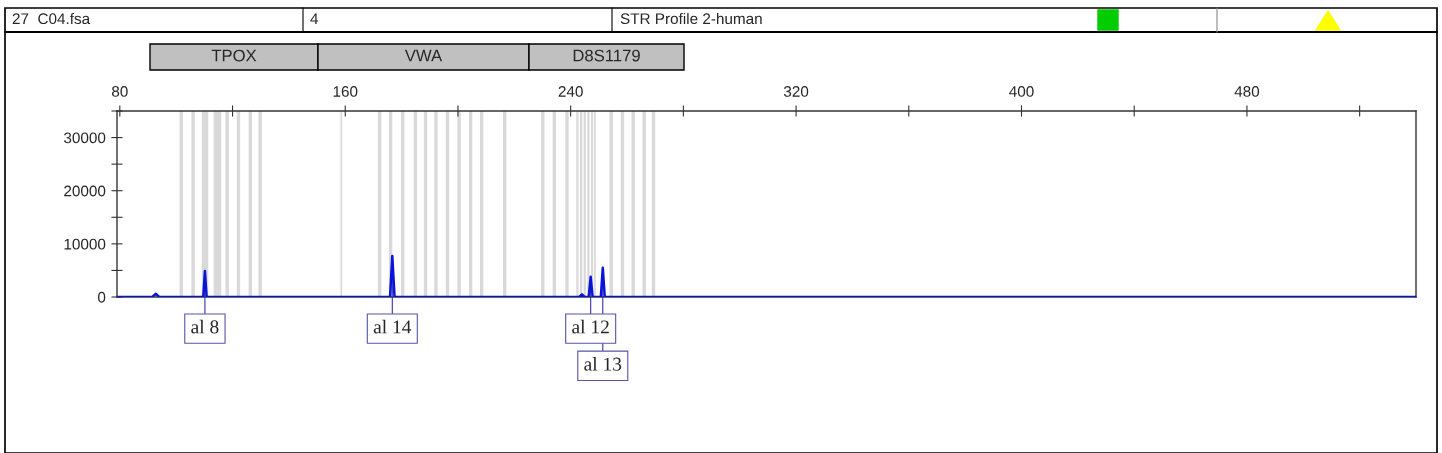 The image size is (1442, 453). I want to click on y-tick-label: 10000, so click(85, 244).